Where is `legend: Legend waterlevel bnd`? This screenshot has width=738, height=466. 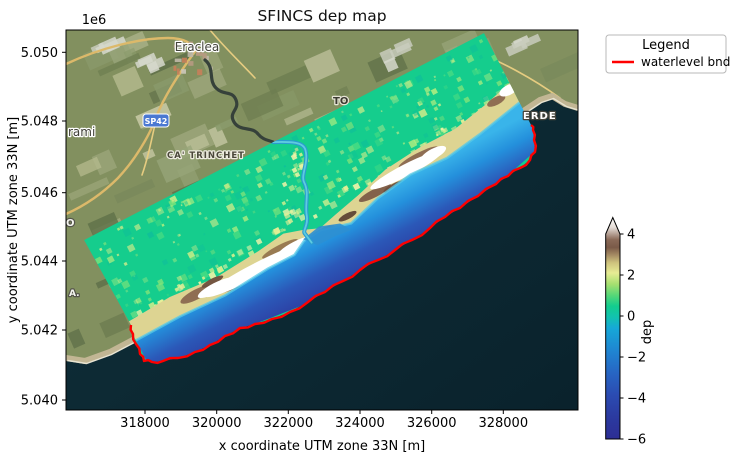
legend: Legend waterlevel bnd is located at coordinates (667, 54).